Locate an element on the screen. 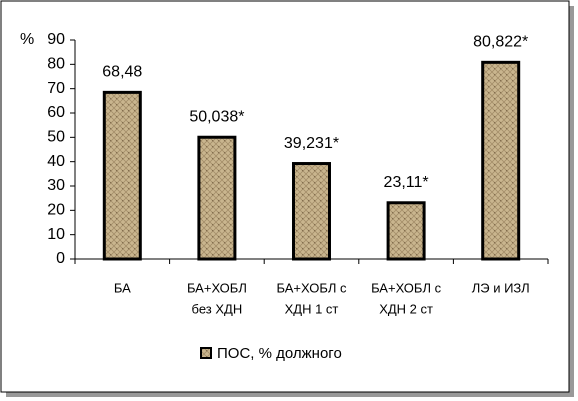 The height and width of the screenshot is (401, 578). x-tick-label: БА+ХОБЛ is located at coordinates (217, 287).